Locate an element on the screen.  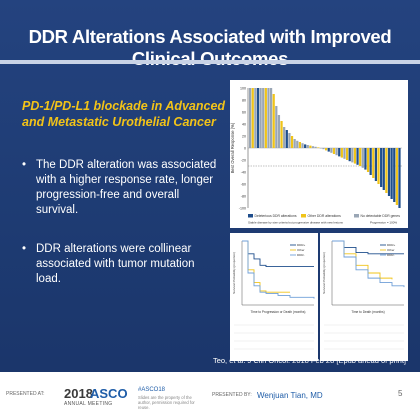
y-tick-label: 60 is located at coordinates (244, 113).